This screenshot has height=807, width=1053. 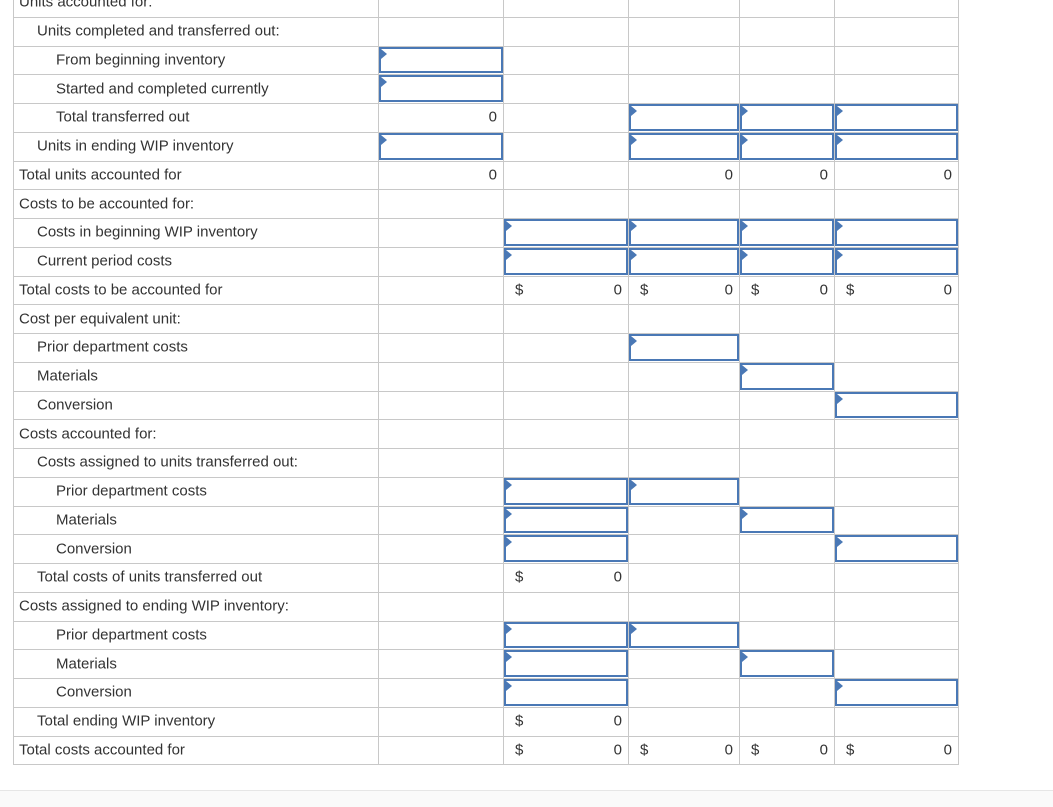 What do you see at coordinates (196, 319) in the screenshot?
I see `row-label: Cost per equivalent unit:` at bounding box center [196, 319].